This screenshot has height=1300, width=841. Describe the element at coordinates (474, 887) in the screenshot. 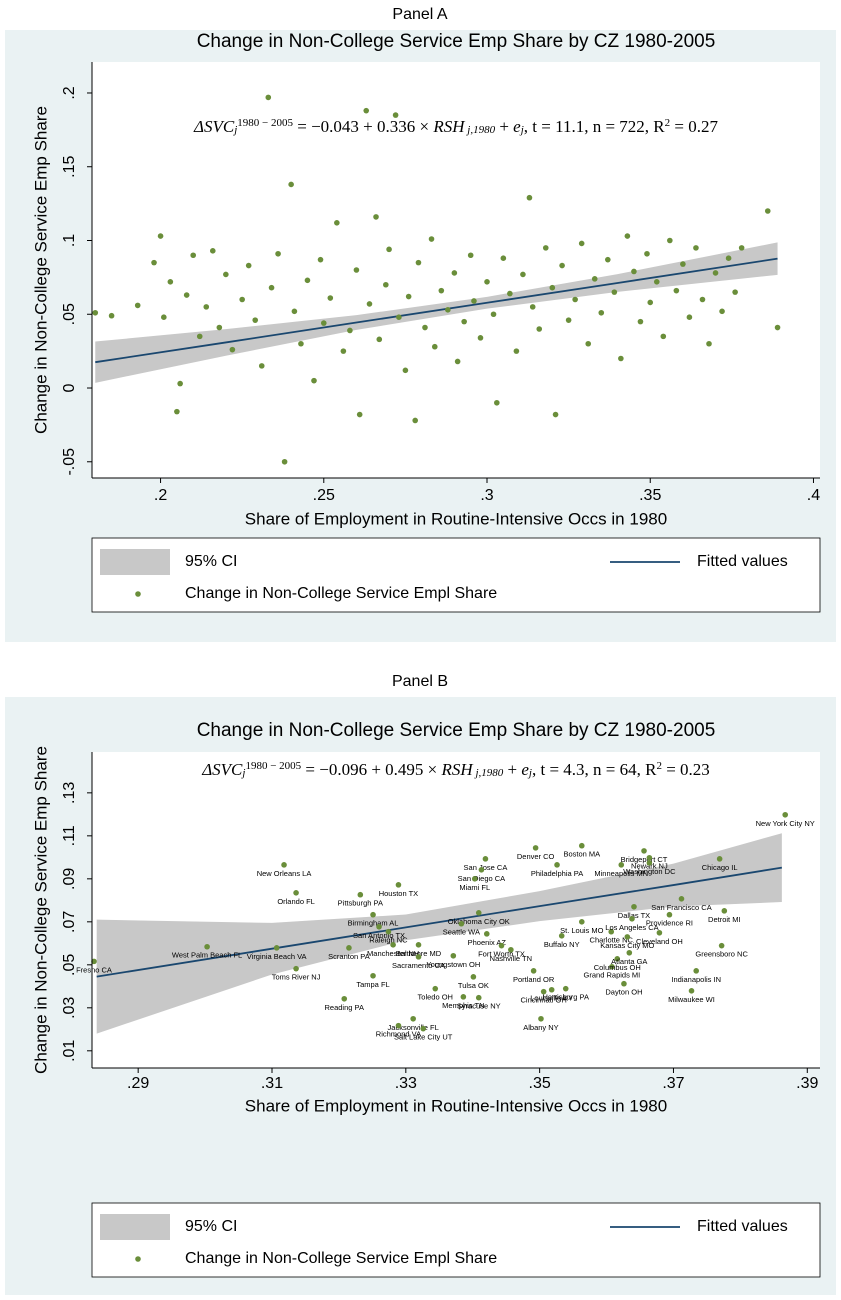

I see `point-label: Miami FL` at that location.